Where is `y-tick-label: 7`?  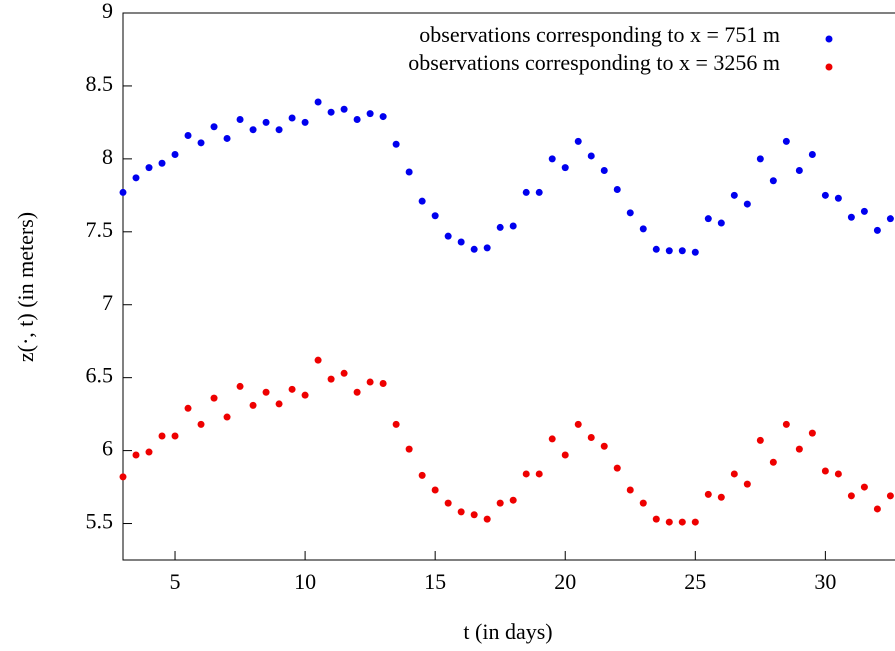 y-tick-label: 7 is located at coordinates (107, 302).